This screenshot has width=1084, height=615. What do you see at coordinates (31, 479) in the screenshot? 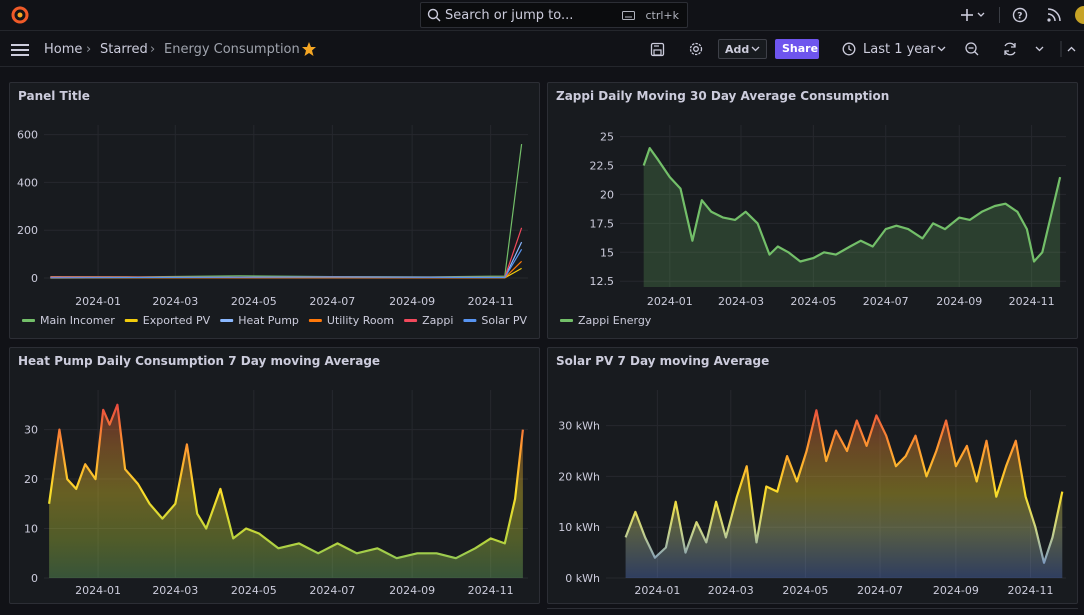
I see `y-tick-label: 20` at bounding box center [31, 479].